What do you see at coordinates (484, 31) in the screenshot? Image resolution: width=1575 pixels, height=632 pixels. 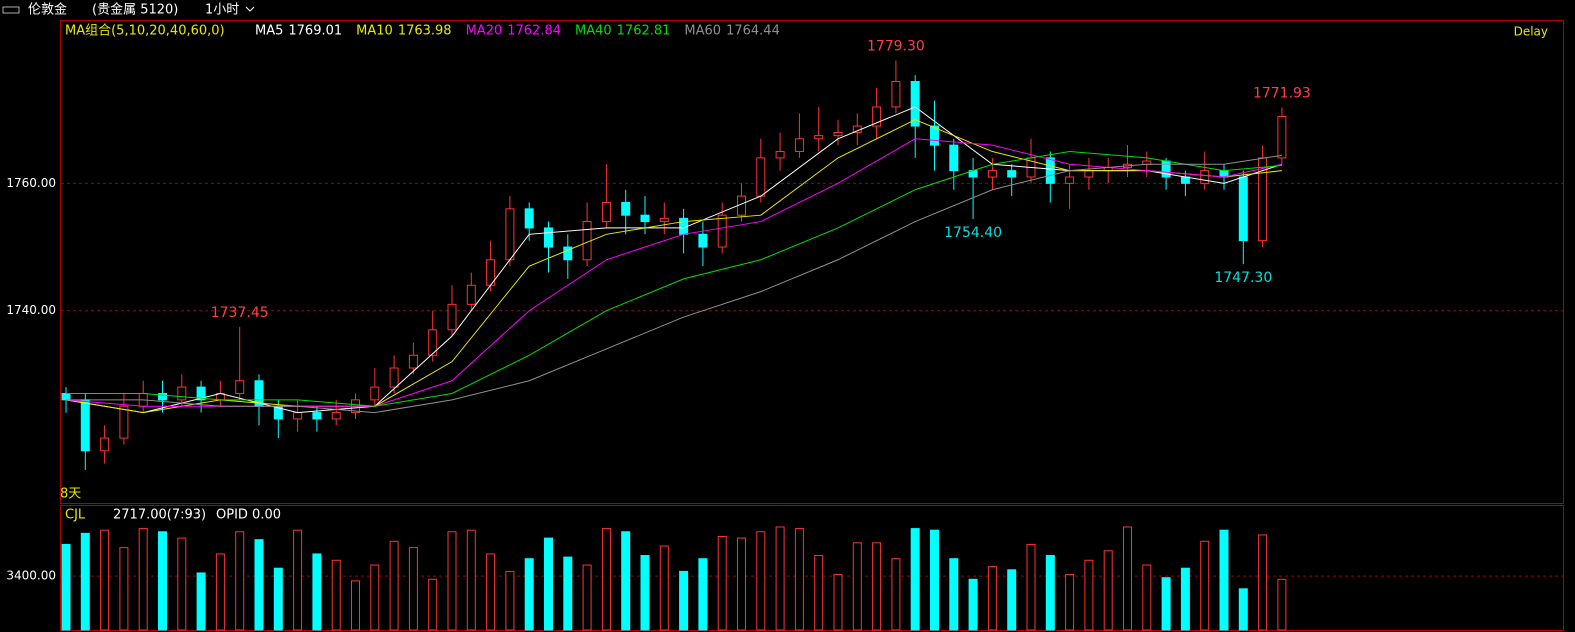 I see `legend-name: MA20` at bounding box center [484, 31].